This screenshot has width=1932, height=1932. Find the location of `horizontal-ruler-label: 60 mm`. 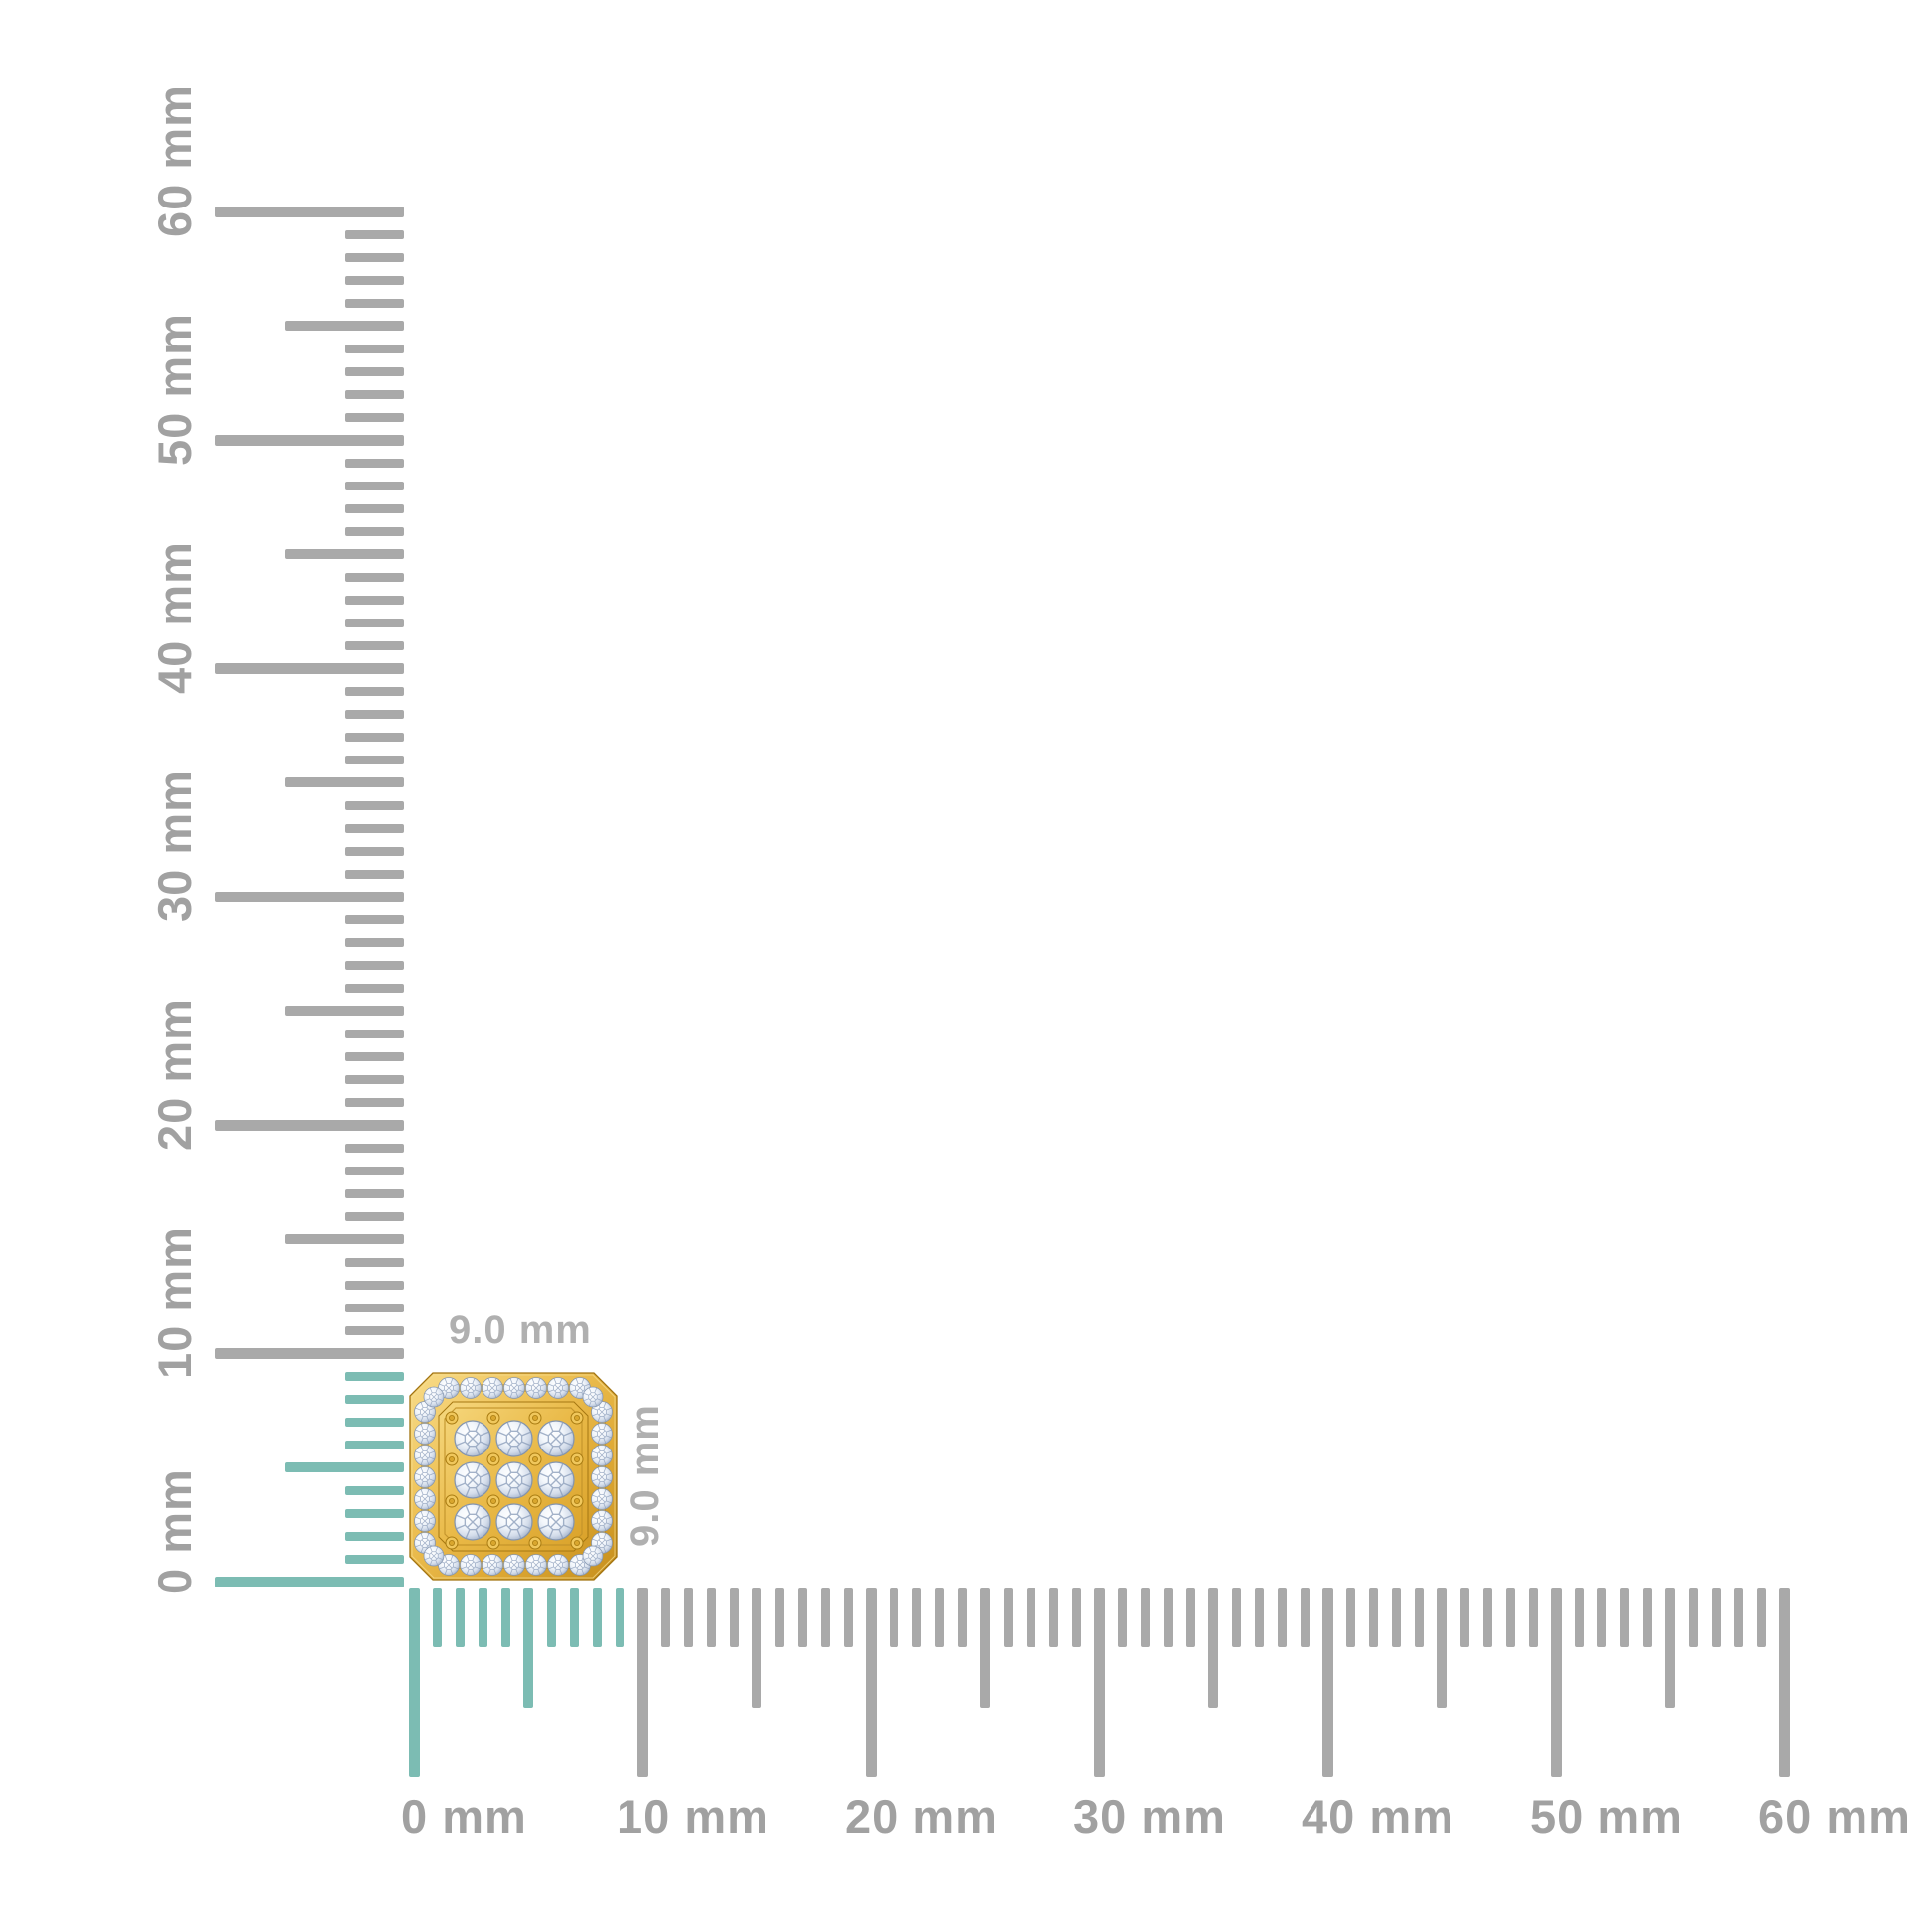

horizontal-ruler-label: 60 mm is located at coordinates (1835, 1817).